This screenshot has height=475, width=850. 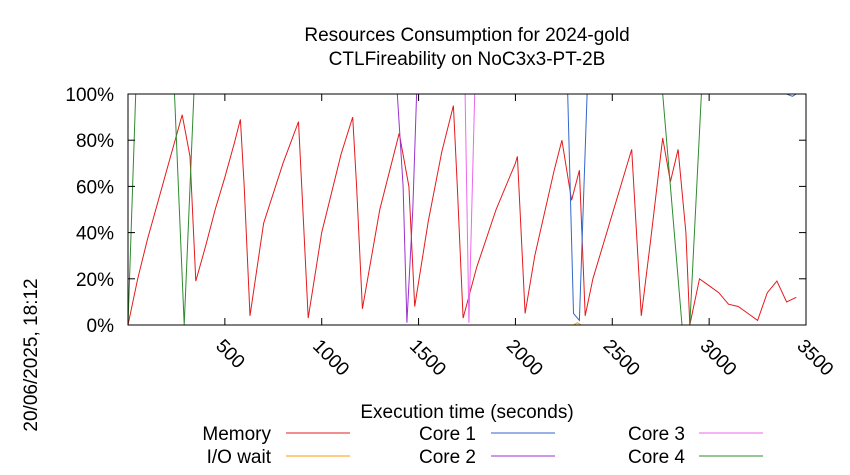 I want to click on x-tick-label: 1500, so click(x=427, y=358).